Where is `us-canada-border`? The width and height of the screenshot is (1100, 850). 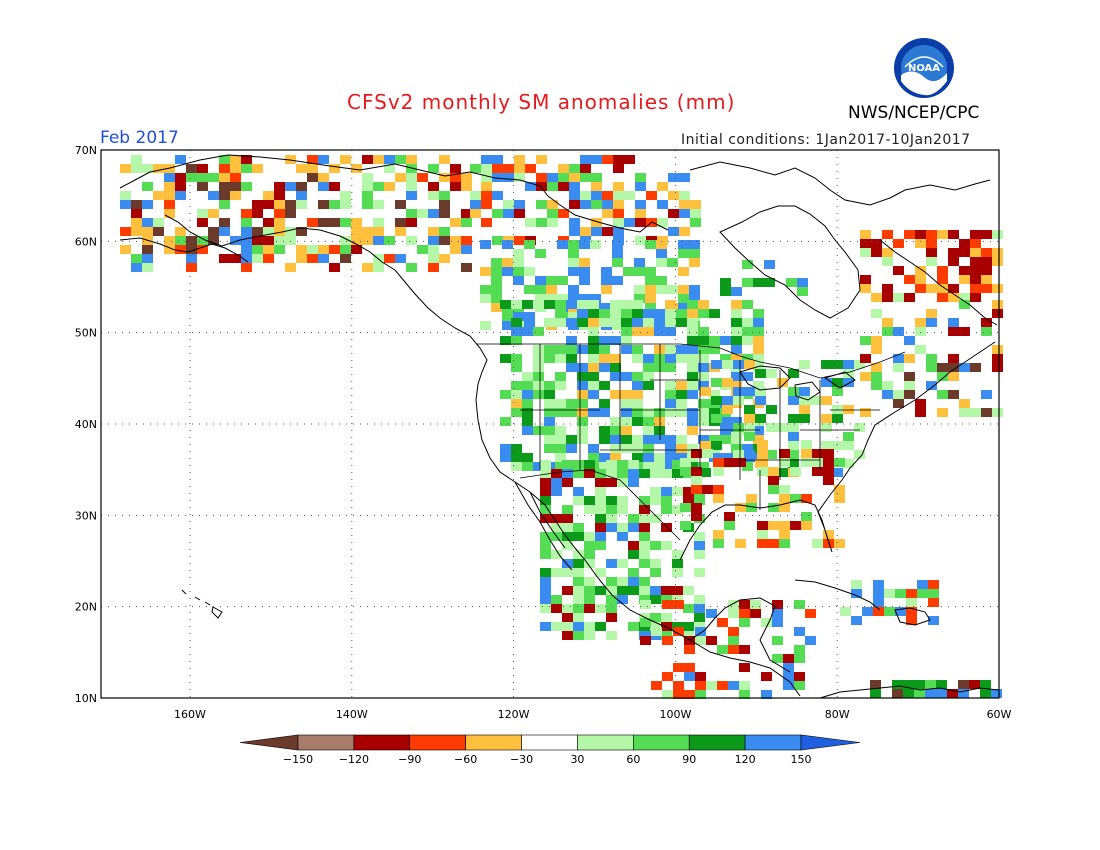
us-canada-border is located at coordinates (691, 361).